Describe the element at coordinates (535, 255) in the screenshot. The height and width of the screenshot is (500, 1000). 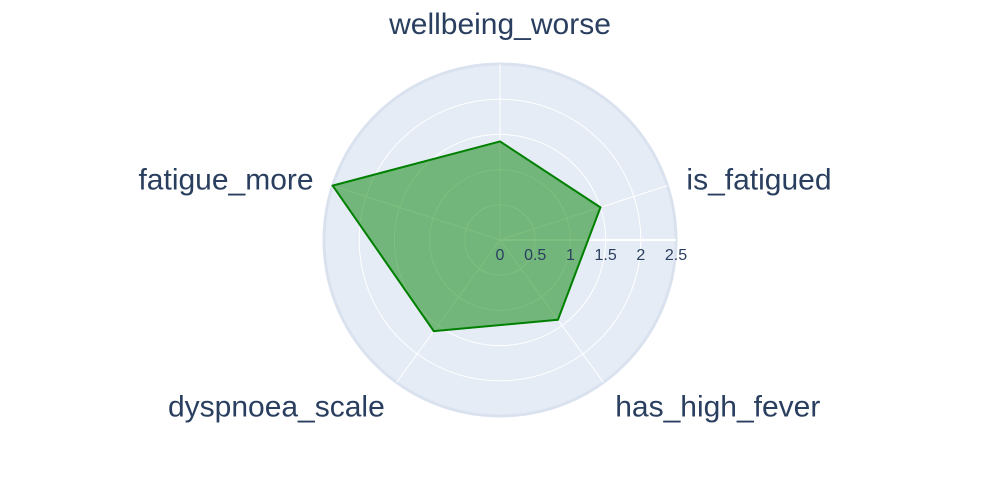
I see `radial-tick-label: 0.5` at that location.